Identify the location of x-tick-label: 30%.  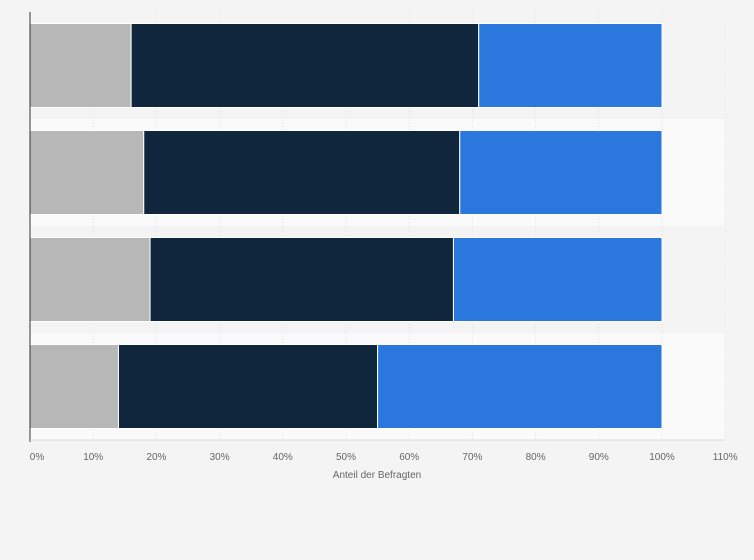
(220, 457).